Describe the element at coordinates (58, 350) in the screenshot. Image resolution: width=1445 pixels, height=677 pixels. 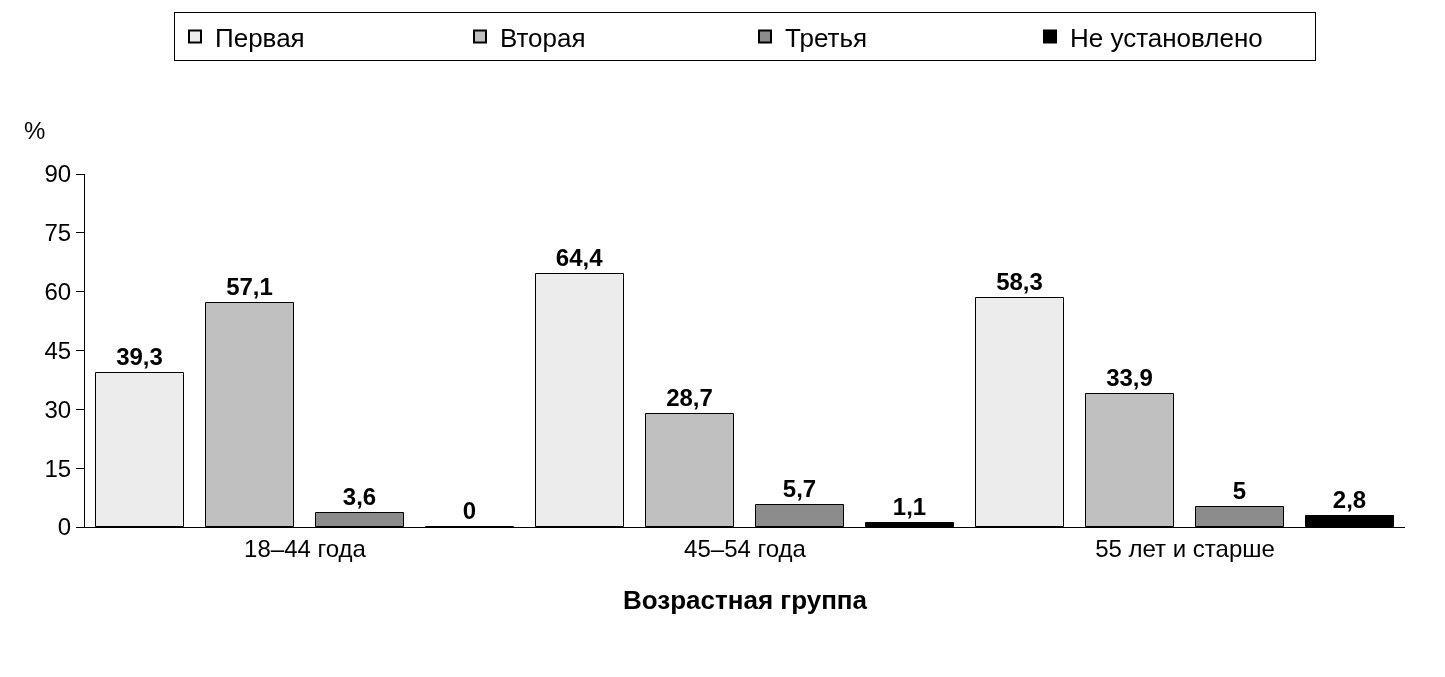
I see `y-tick-label: 45` at that location.